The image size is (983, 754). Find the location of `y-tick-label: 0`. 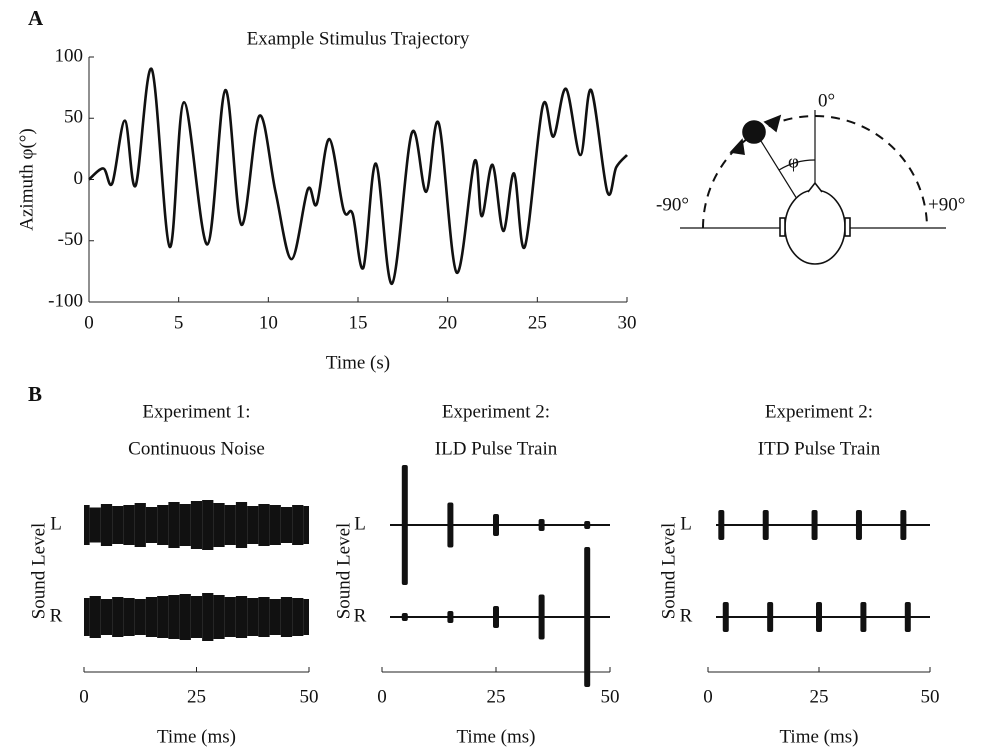

y-tick-label: 0 is located at coordinates (79, 178).